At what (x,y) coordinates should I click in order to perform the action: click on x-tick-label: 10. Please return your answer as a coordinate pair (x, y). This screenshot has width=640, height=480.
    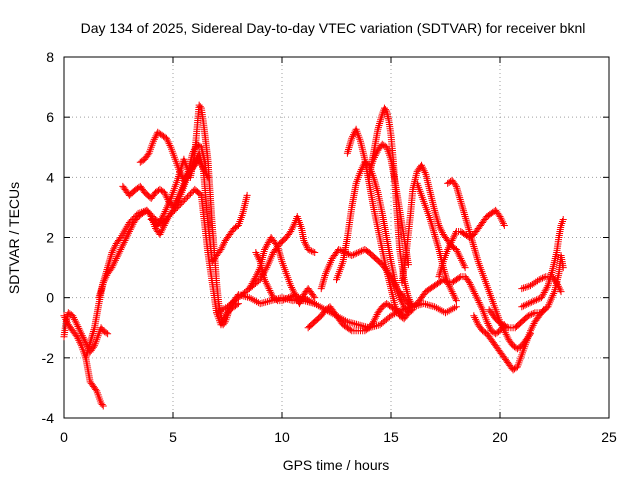
    Looking at the image, I should click on (282, 437).